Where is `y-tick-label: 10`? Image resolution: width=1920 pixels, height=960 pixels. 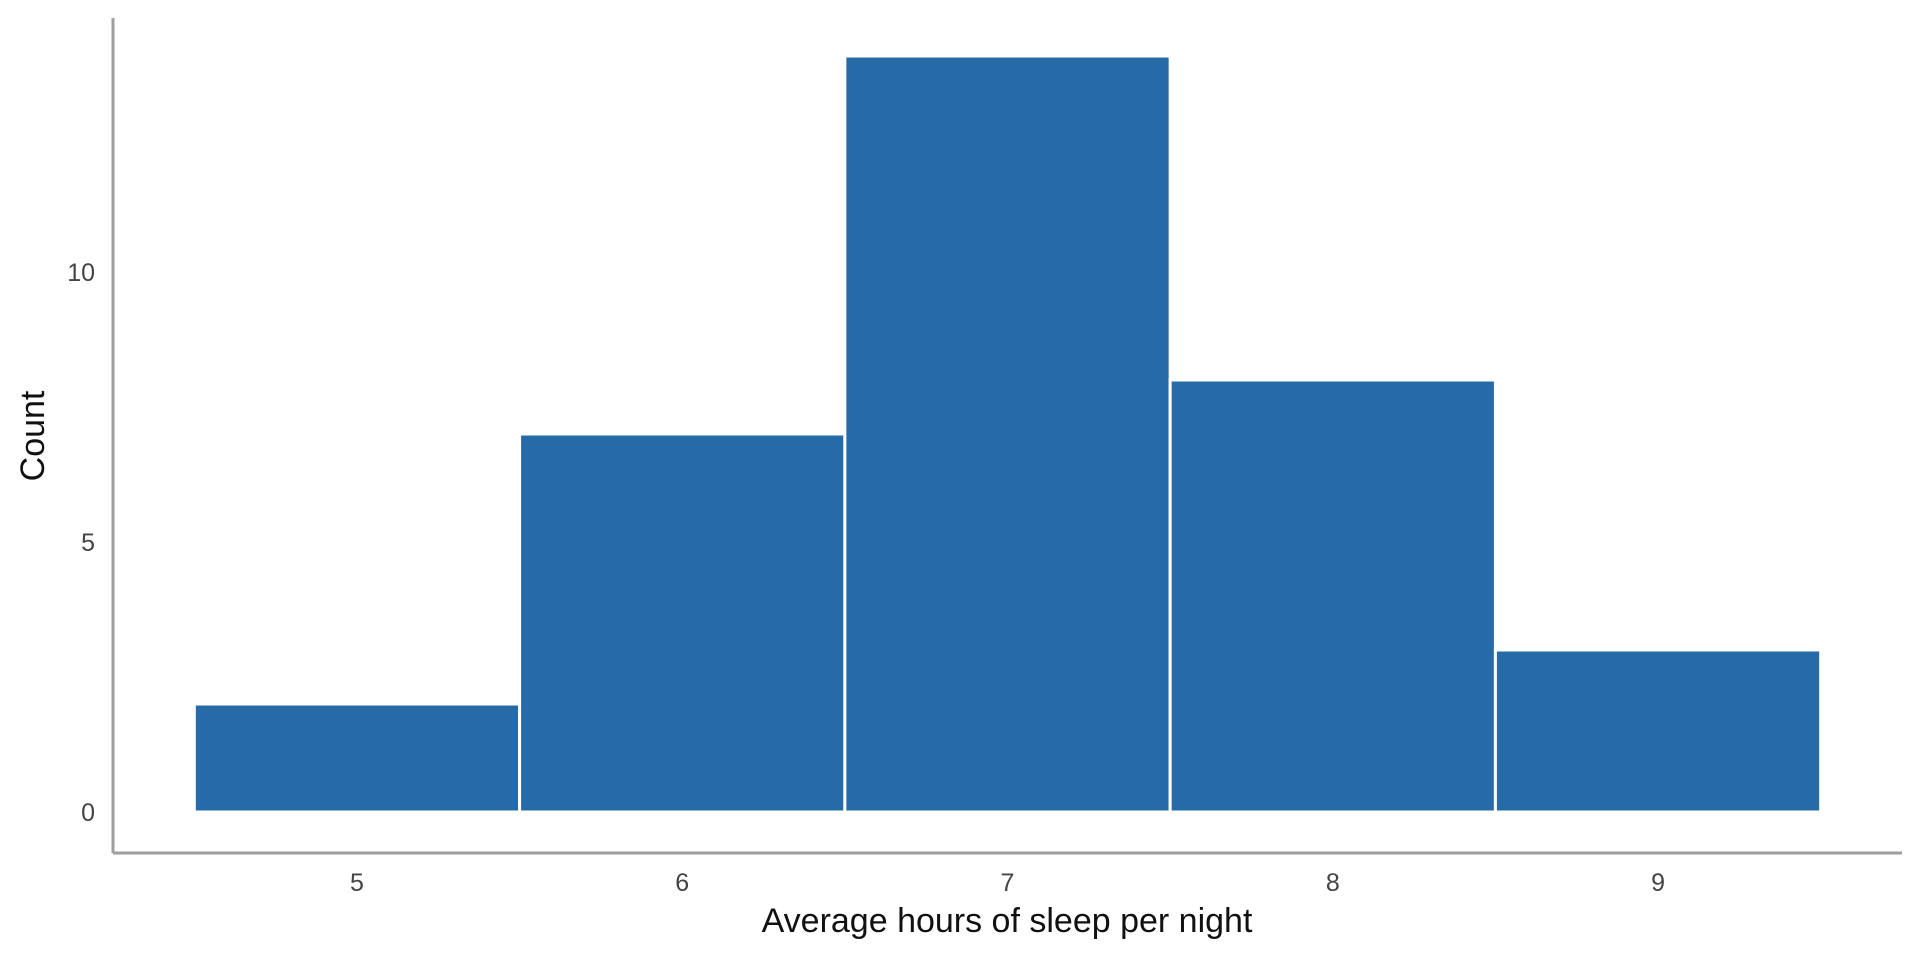 y-tick-label: 10 is located at coordinates (81, 273).